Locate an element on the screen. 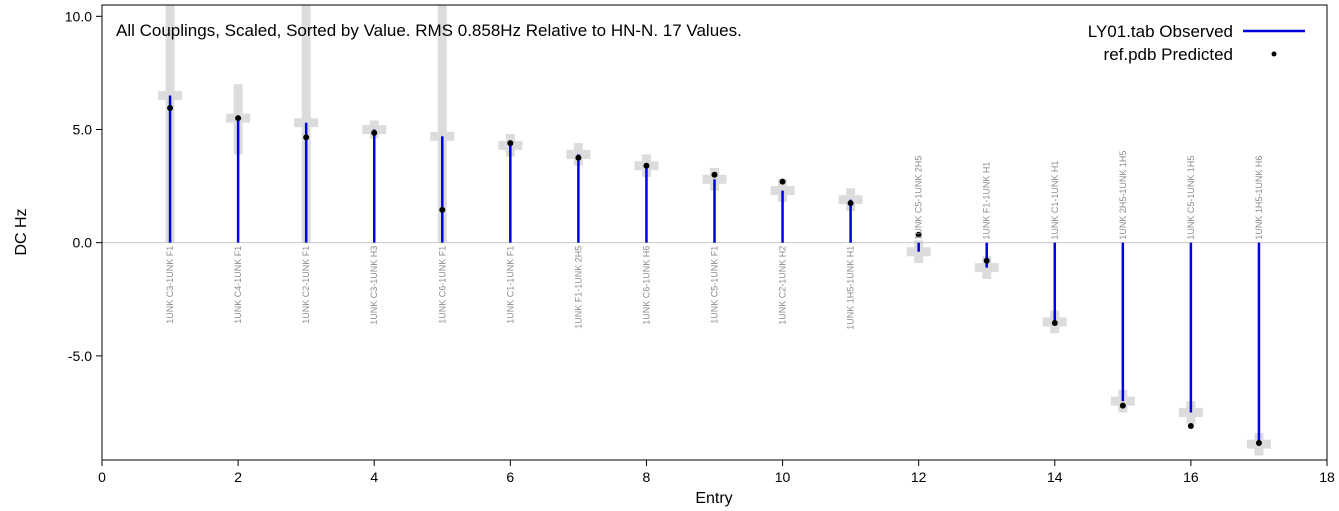 The image size is (1339, 511). y-tick-label-10.0: 10.0 is located at coordinates (78, 16).